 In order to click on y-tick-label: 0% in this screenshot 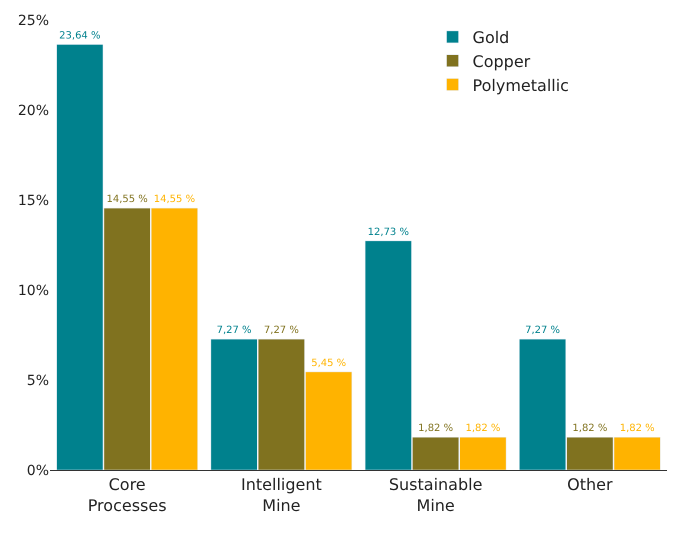, I will do `click(37, 470)`.